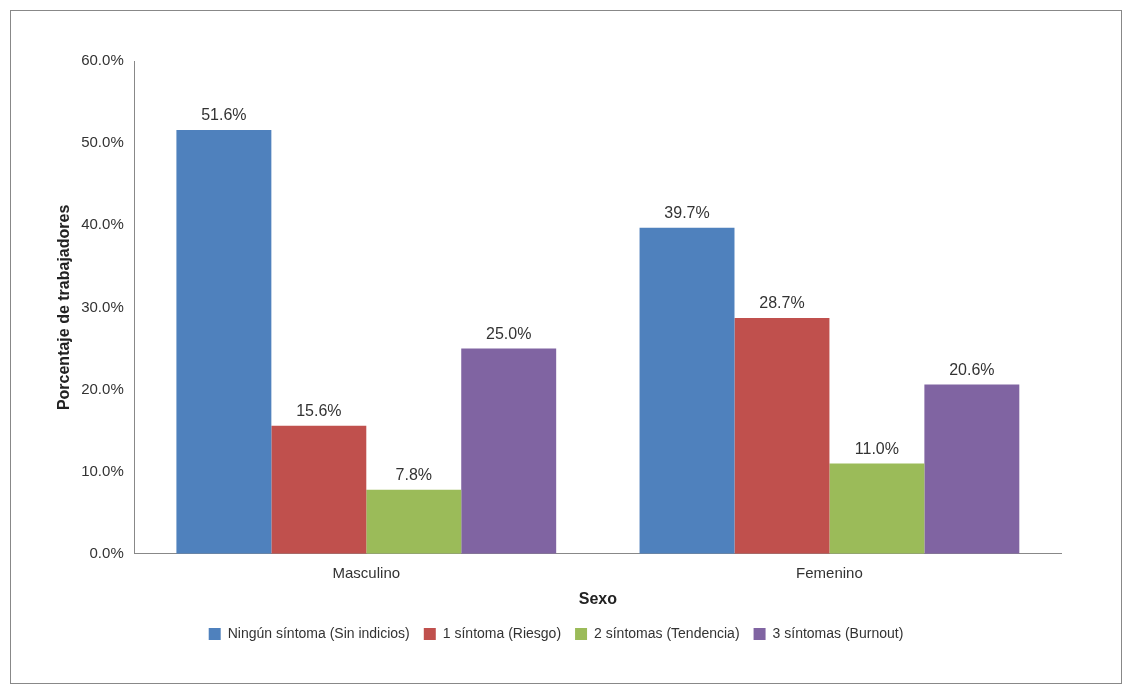  Describe the element at coordinates (667, 632) in the screenshot. I see `legend-label: 2 síntomas (Tendencia)` at that location.